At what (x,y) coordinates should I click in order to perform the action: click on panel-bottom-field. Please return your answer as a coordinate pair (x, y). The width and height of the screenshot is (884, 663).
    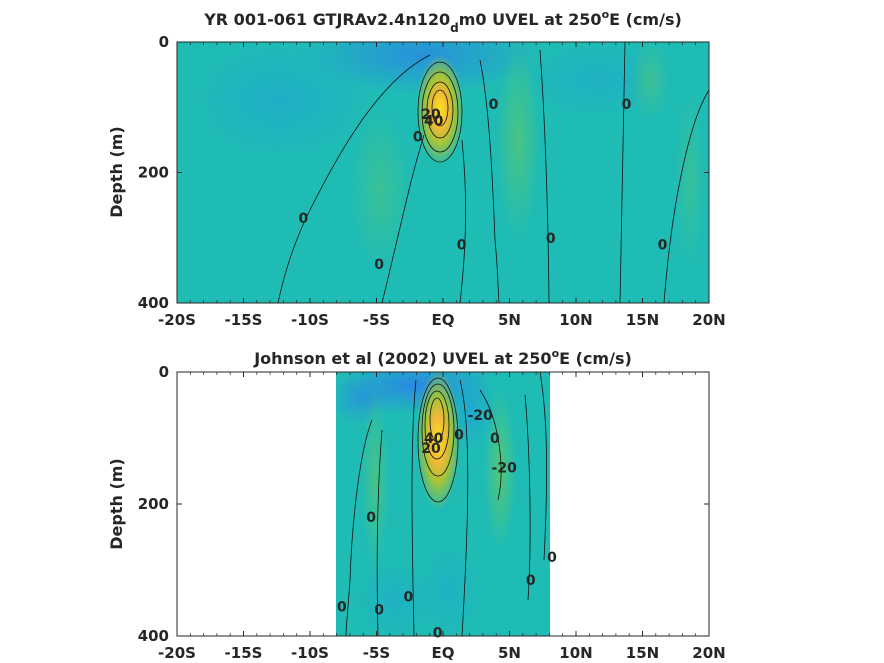
    Looking at the image, I should click on (443, 504).